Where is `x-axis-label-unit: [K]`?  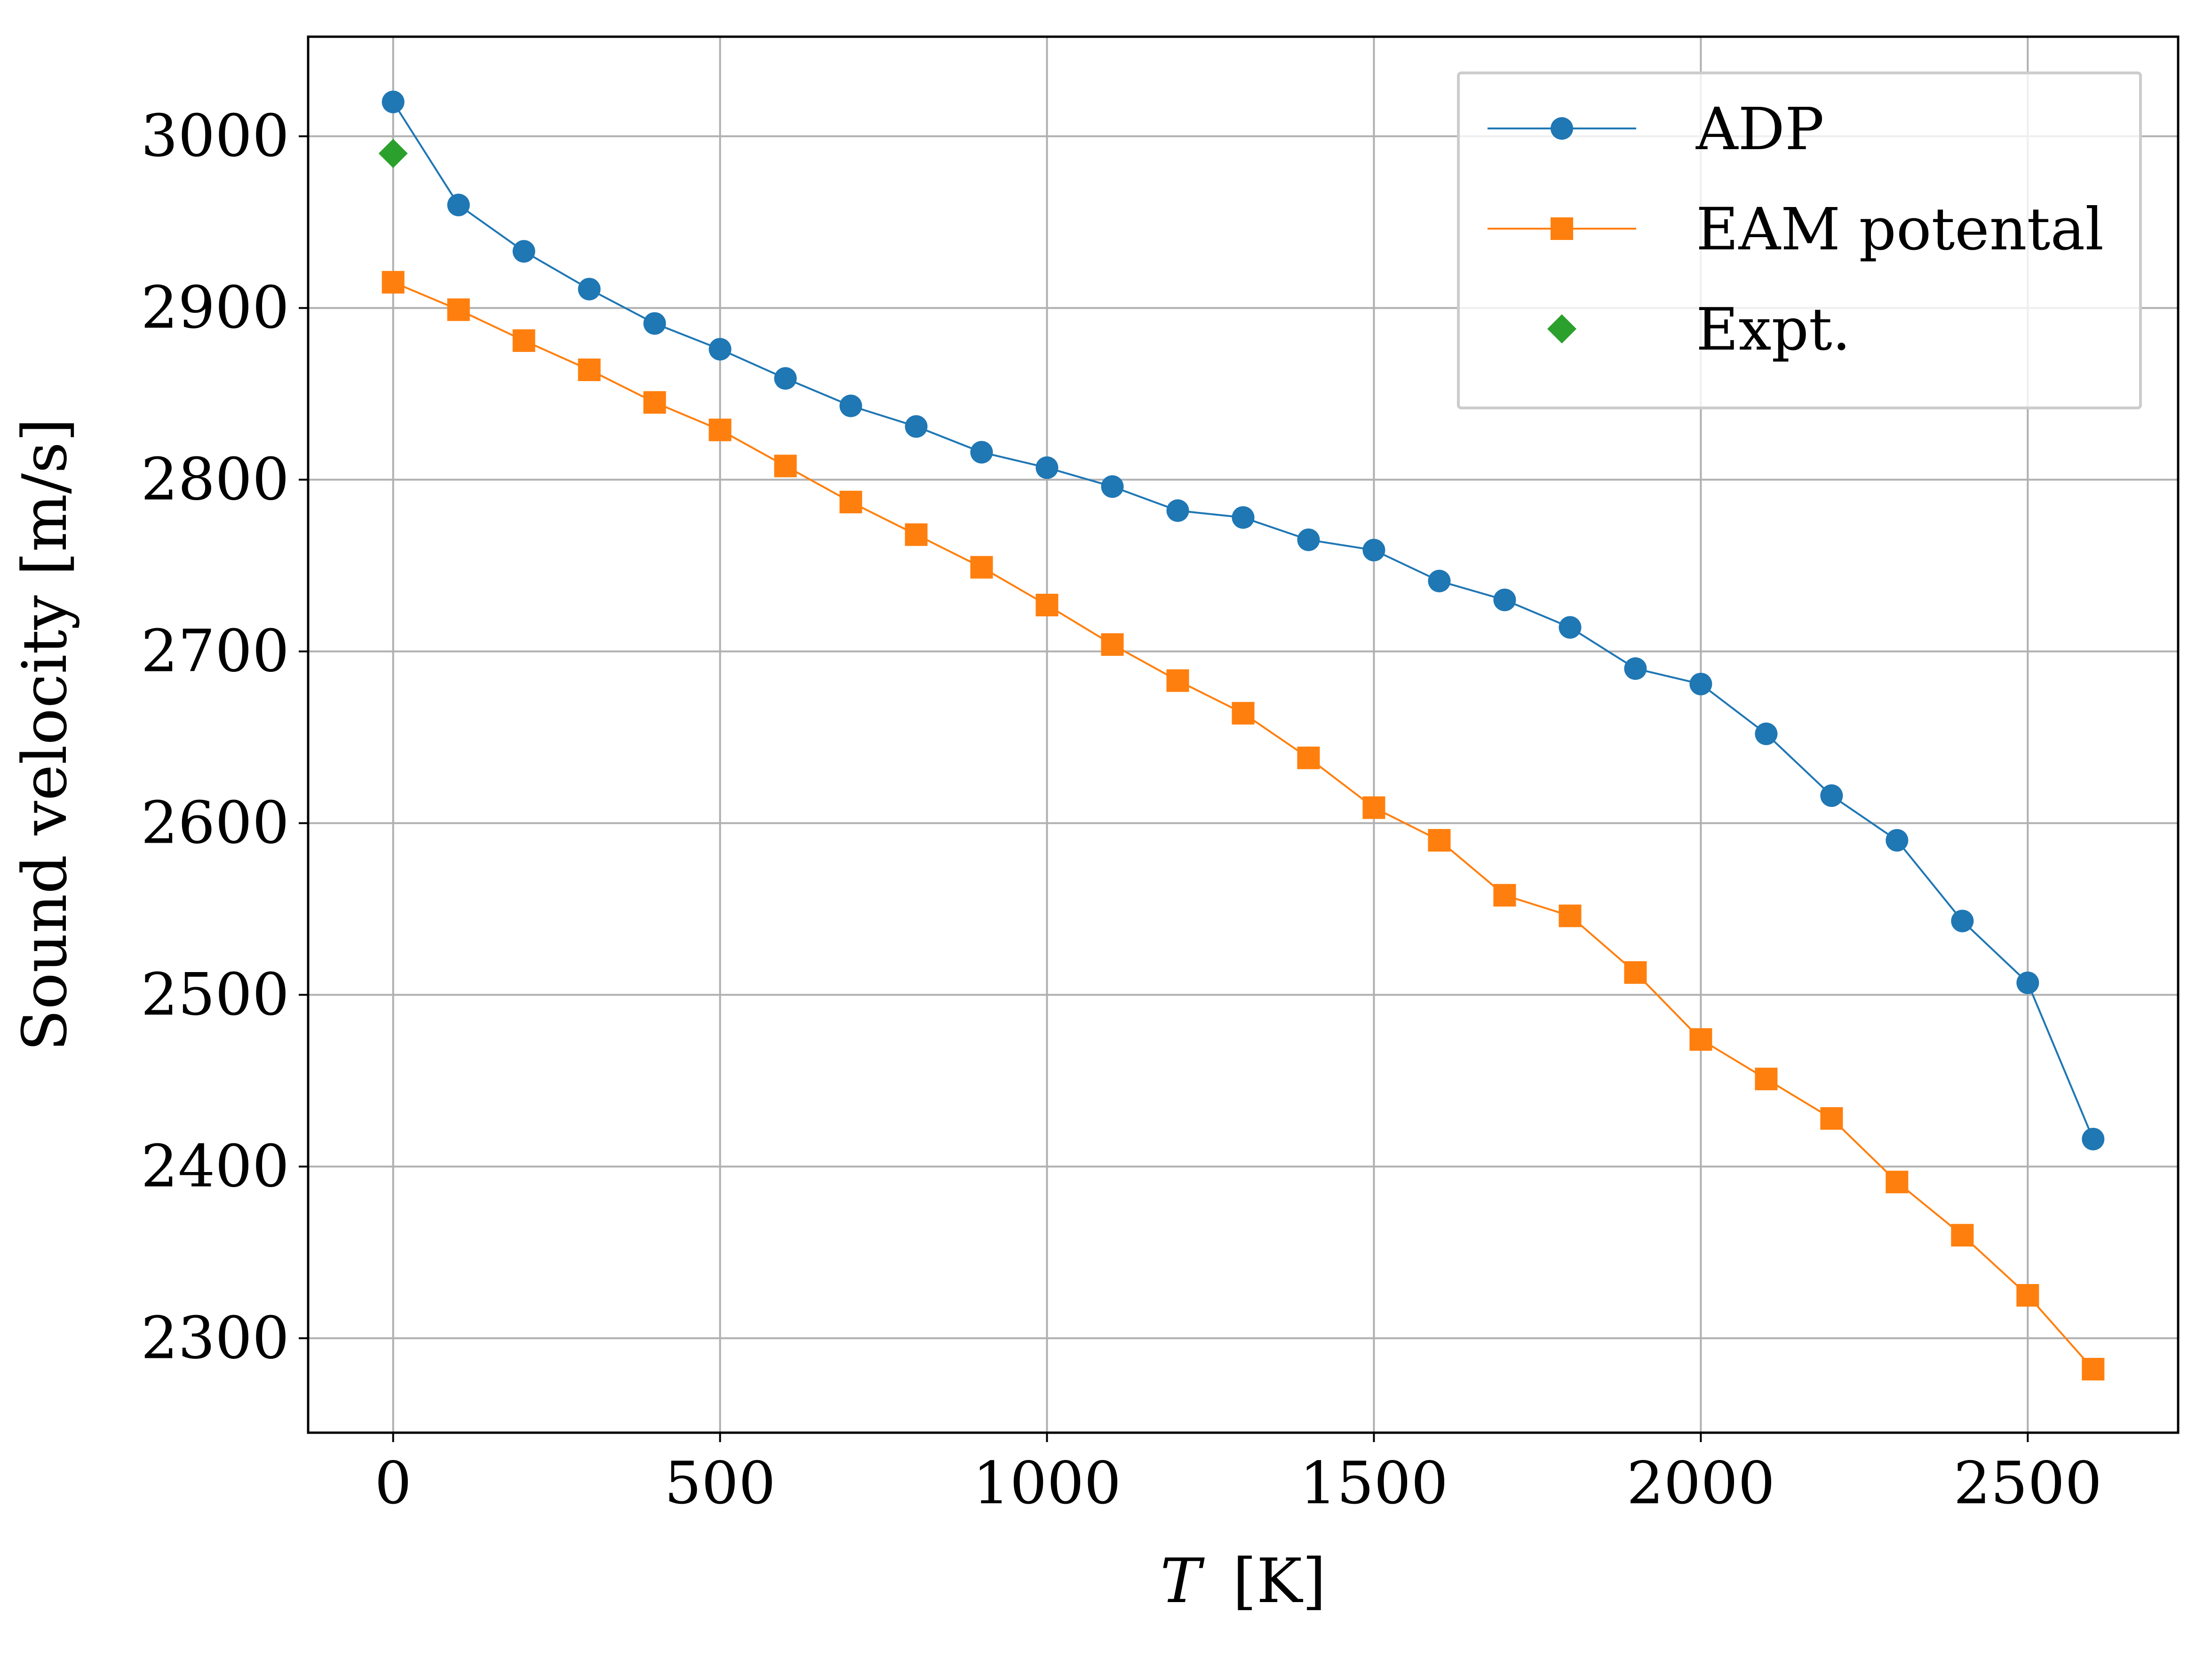
x-axis-label-unit: [K] is located at coordinates (1279, 1581).